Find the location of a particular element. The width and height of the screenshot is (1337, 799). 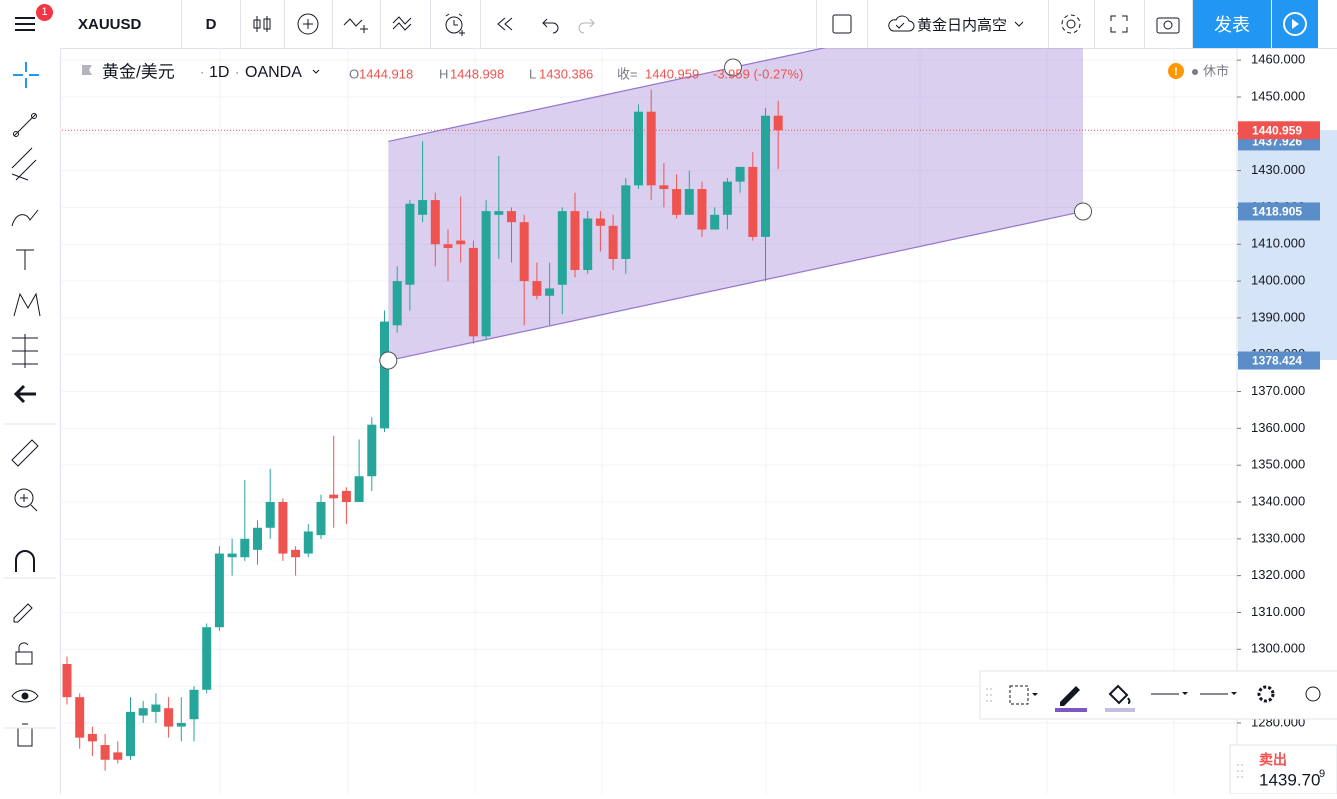

drag-handle is located at coordinates (989, 695).